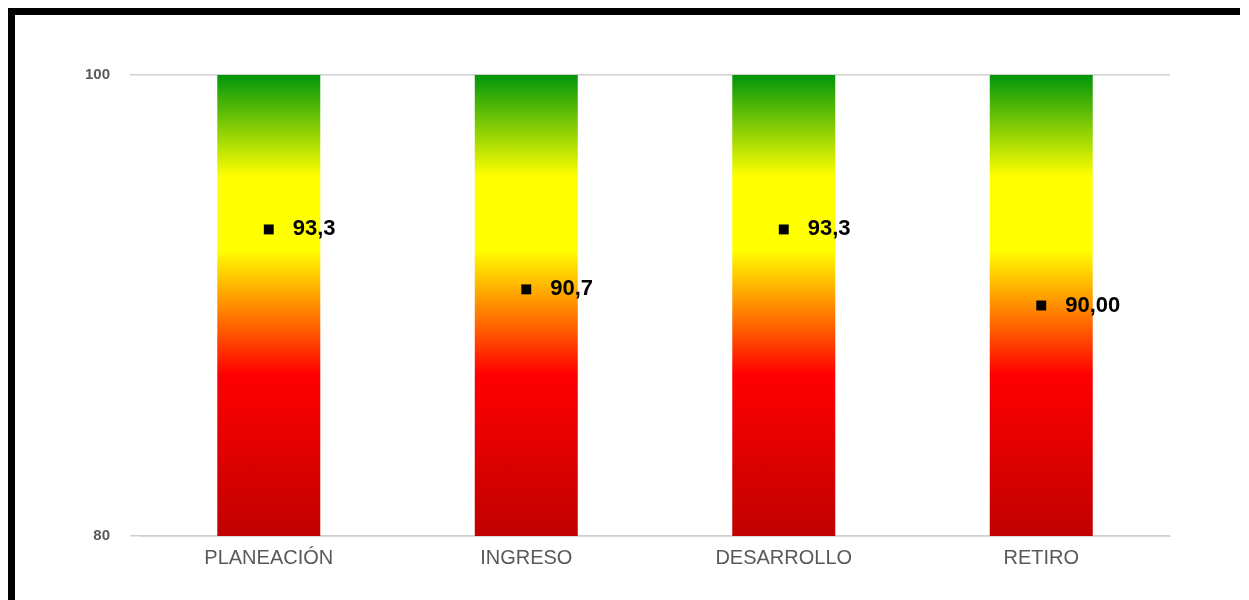 This screenshot has width=1249, height=600. I want to click on x-tick-label: DESARROLLO, so click(784, 556).